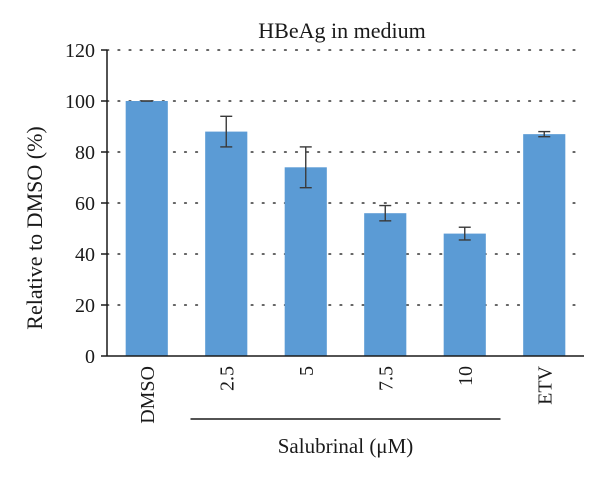 The height and width of the screenshot is (483, 600). Describe the element at coordinates (85, 153) in the screenshot. I see `y-tick-label: 80` at that location.